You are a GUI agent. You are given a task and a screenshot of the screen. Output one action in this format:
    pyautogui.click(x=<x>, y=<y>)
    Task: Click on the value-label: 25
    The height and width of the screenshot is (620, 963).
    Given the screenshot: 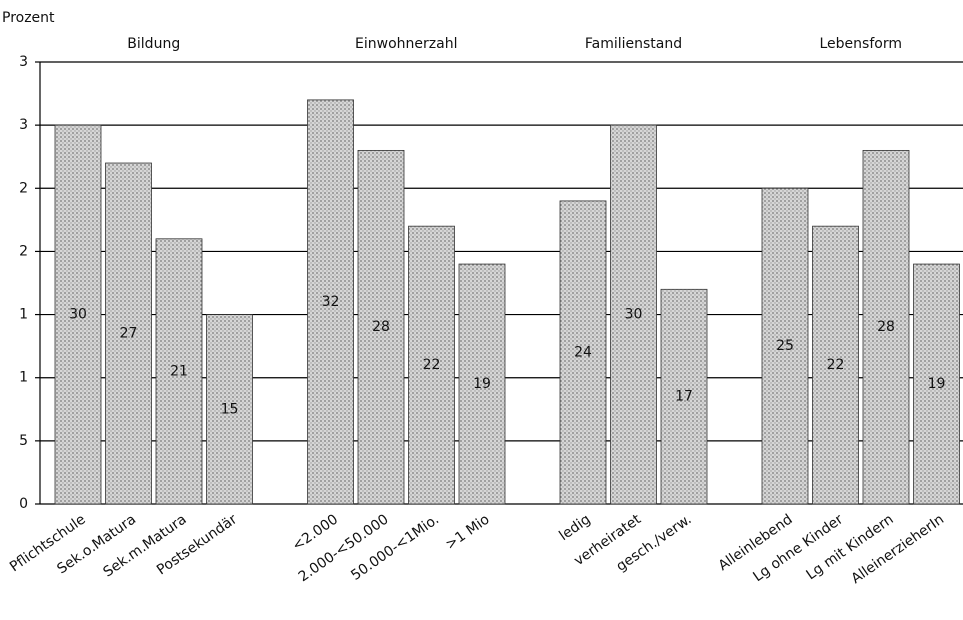 What is the action you would take?
    pyautogui.click(x=785, y=346)
    